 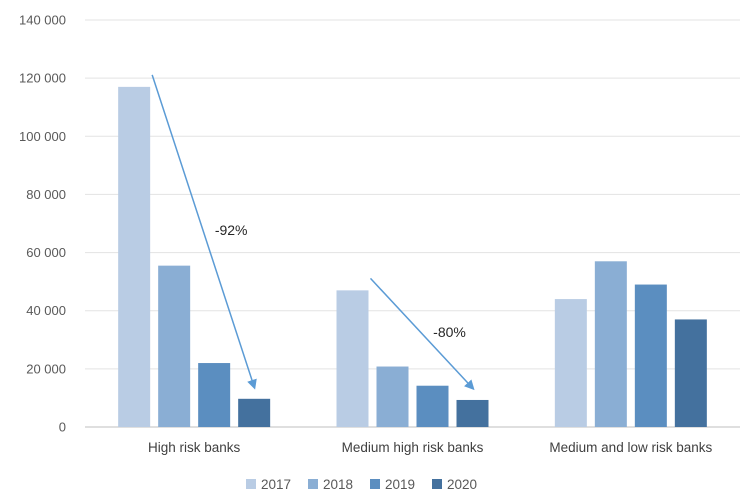 What do you see at coordinates (361, 484) in the screenshot?
I see `legend: 2017 2018 2019 2020` at bounding box center [361, 484].